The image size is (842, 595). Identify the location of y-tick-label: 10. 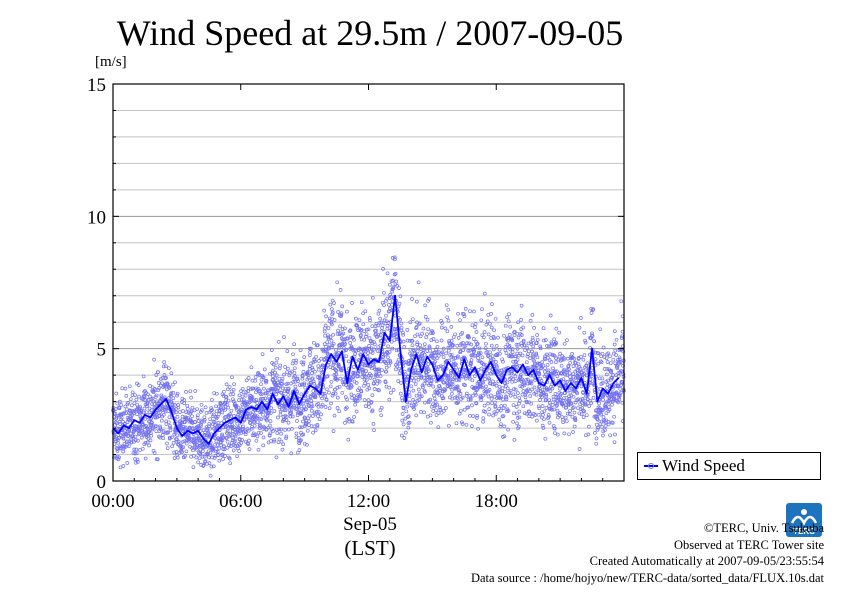
(96, 217).